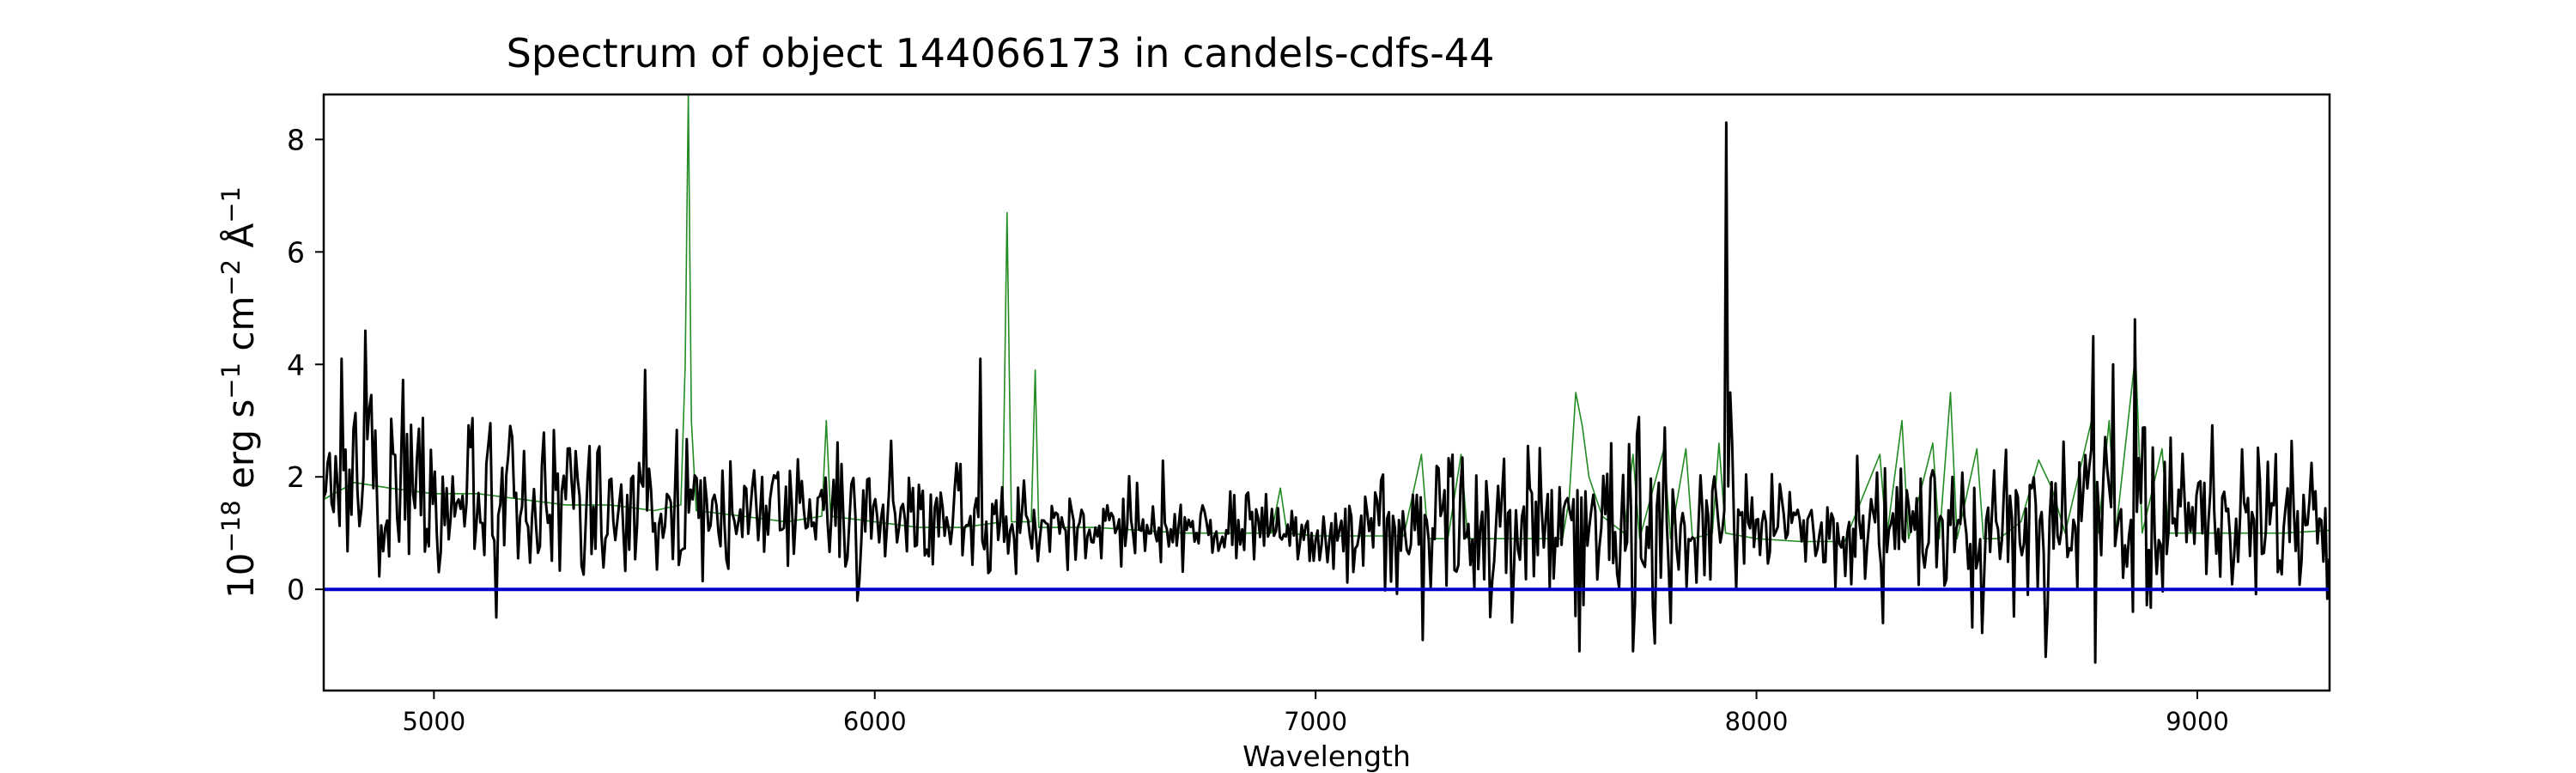 Image resolution: width=2576 pixels, height=773 pixels. I want to click on y-axis: 0 2 4 6 8, so click(305, 364).